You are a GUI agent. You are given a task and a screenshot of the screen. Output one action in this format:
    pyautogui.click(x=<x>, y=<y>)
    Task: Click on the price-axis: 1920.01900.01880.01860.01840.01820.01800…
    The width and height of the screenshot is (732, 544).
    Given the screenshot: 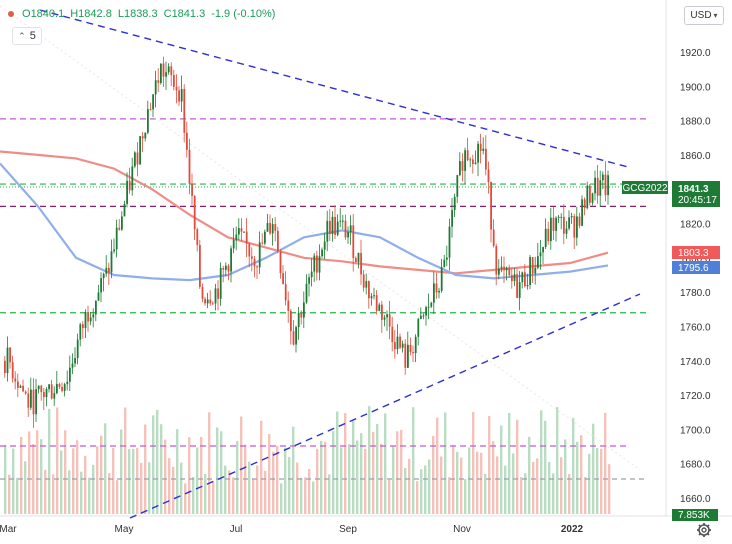 What is the action you would take?
    pyautogui.click(x=695, y=276)
    